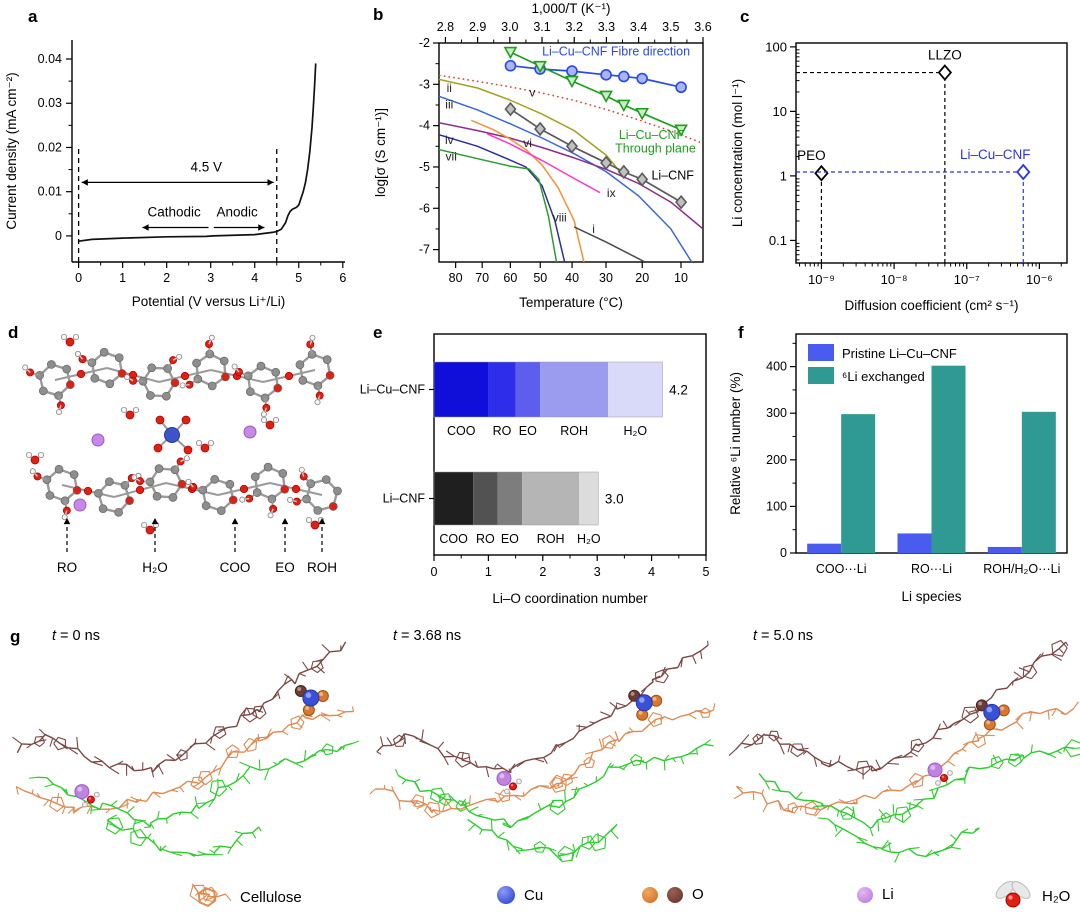 The height and width of the screenshot is (921, 1080). Describe the element at coordinates (785, 636) in the screenshot. I see `time-value: = 5.0 ns` at that location.